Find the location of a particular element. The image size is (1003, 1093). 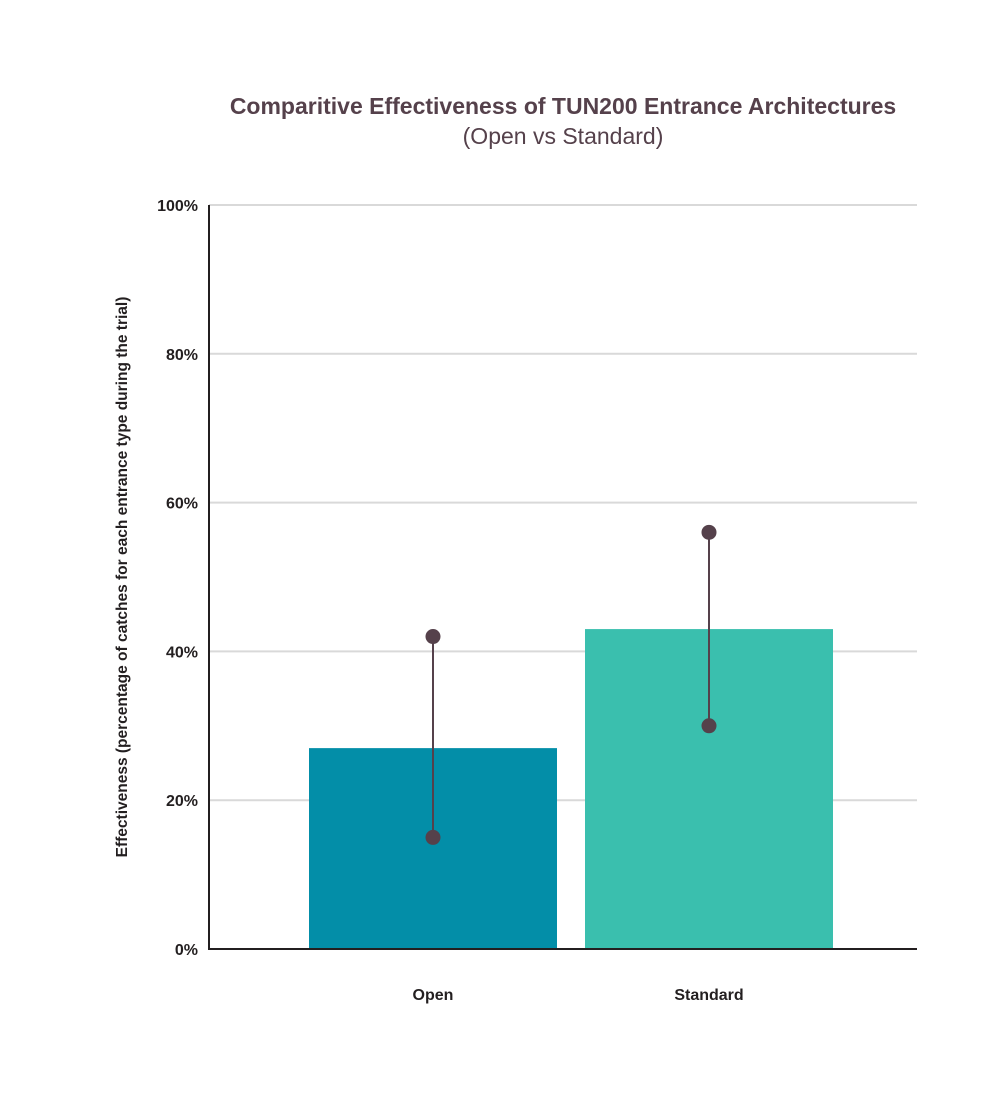

error-high-dot-open is located at coordinates (433, 637).